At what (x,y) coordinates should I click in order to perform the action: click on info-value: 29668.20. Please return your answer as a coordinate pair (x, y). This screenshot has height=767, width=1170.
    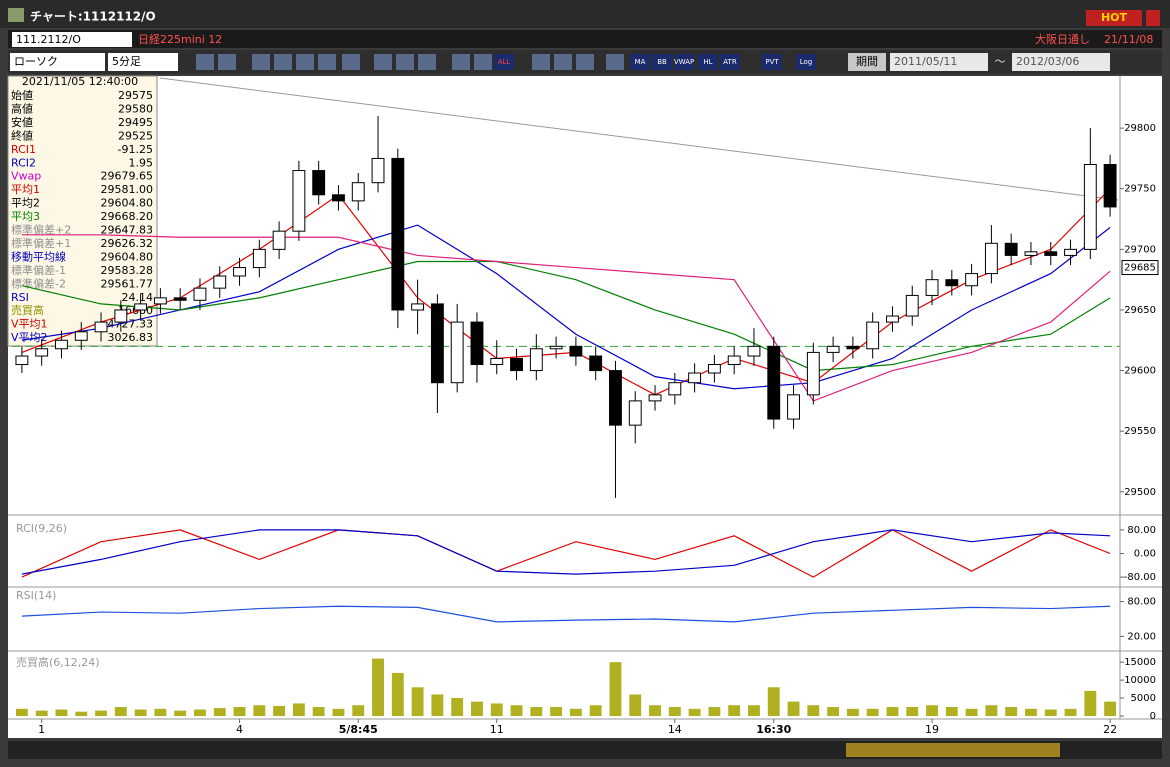
    Looking at the image, I should click on (127, 216).